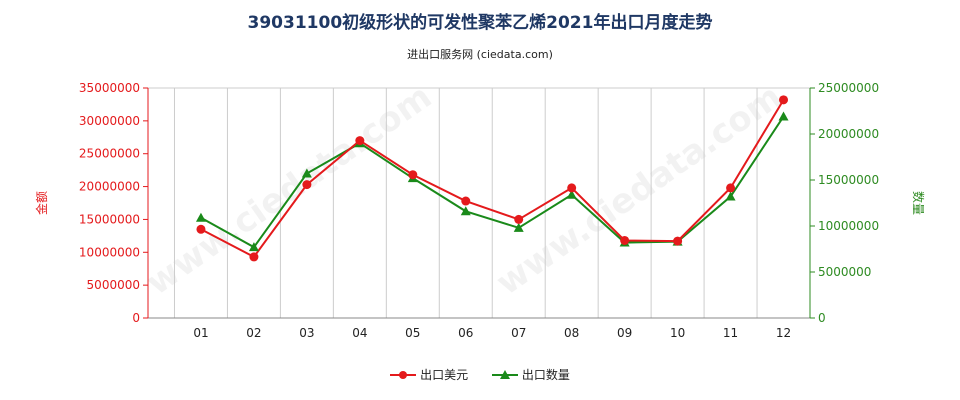  What do you see at coordinates (480, 374) in the screenshot?
I see `legend: 出口美元 出口数量` at bounding box center [480, 374].